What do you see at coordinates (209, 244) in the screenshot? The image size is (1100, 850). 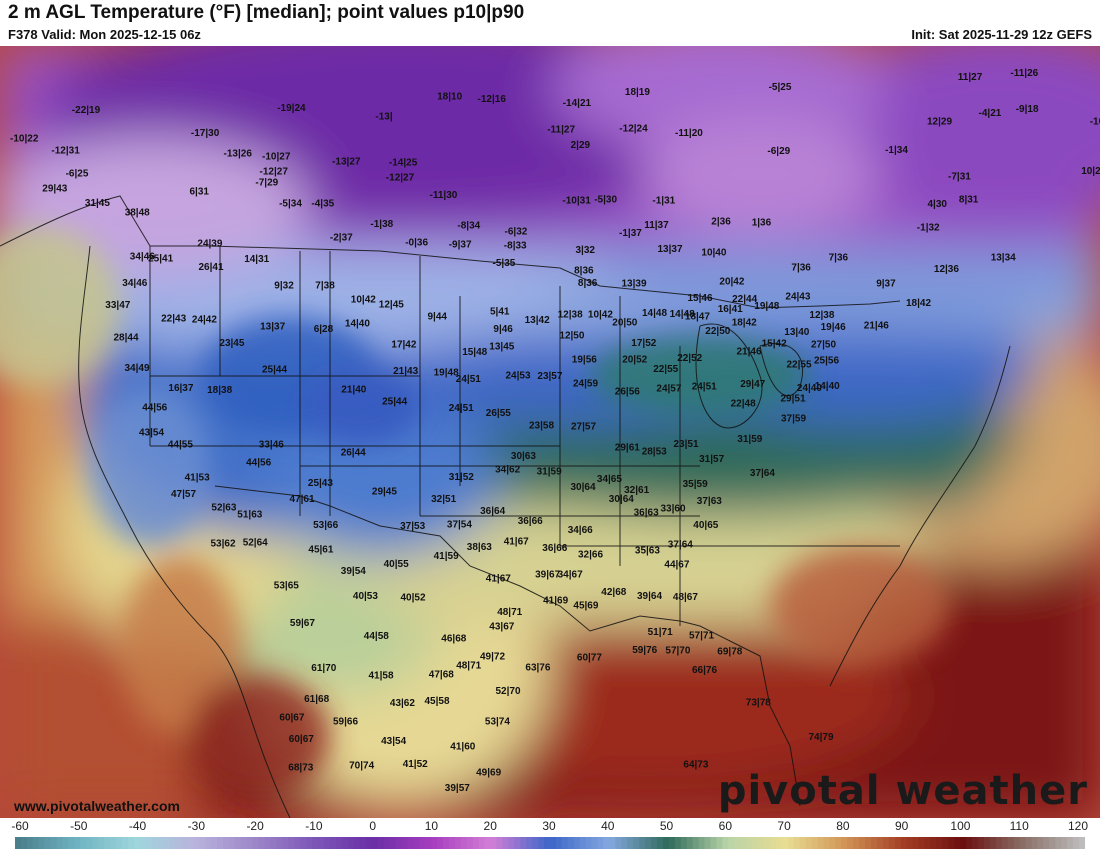 I see `point-value-141: 24|39` at bounding box center [209, 244].